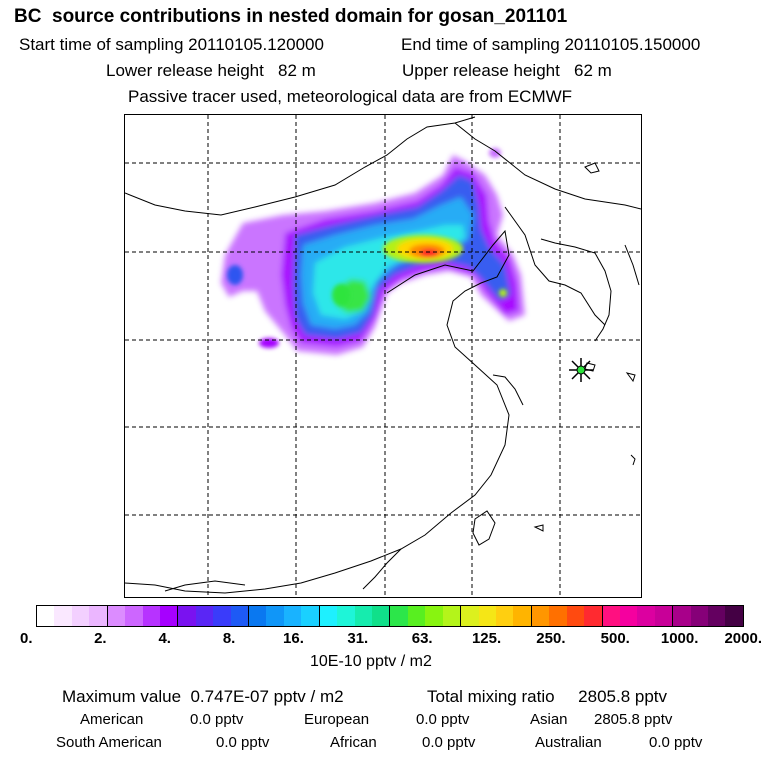  I want to click on plume-core-red, so click(429, 253).